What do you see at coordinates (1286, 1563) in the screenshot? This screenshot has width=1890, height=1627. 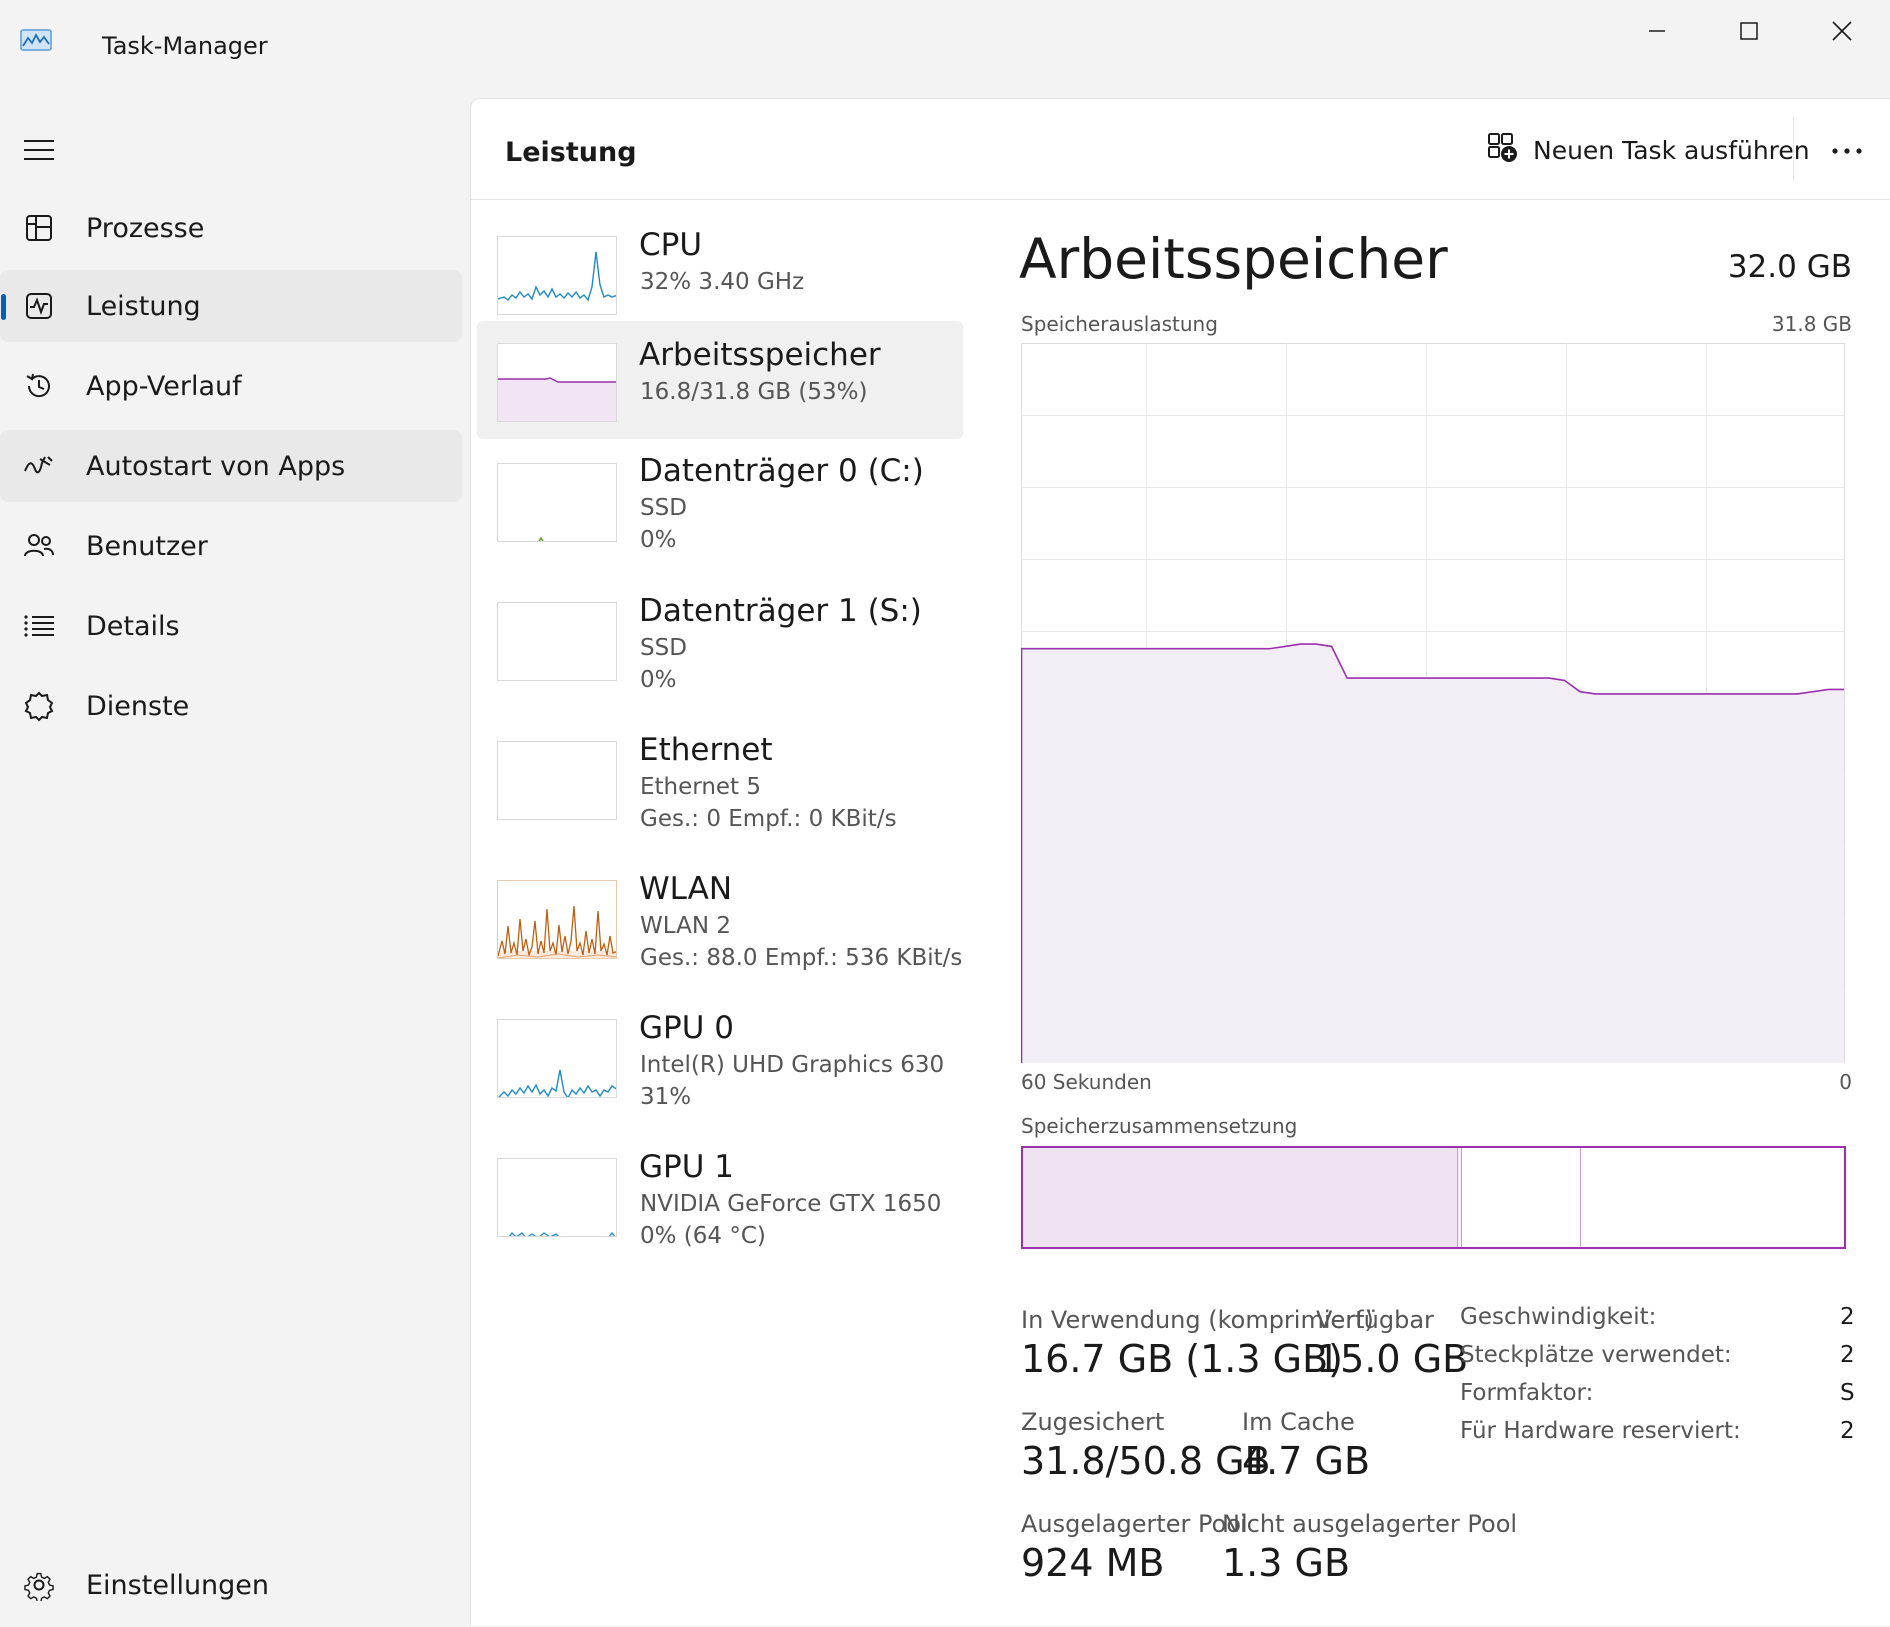 I see `nonpaged-pool-value: 1.3 GB` at bounding box center [1286, 1563].